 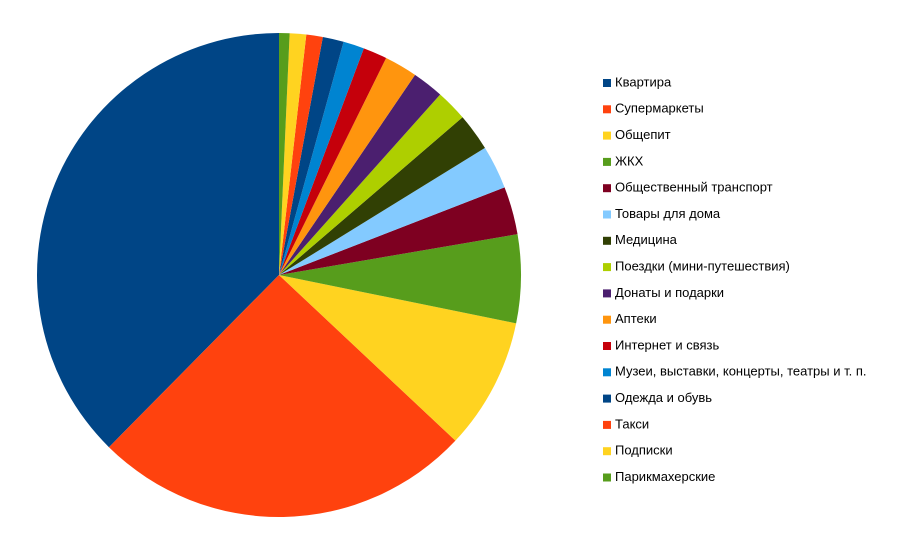 What do you see at coordinates (646, 239) in the screenshot?
I see `legend-label: Медицина` at bounding box center [646, 239].